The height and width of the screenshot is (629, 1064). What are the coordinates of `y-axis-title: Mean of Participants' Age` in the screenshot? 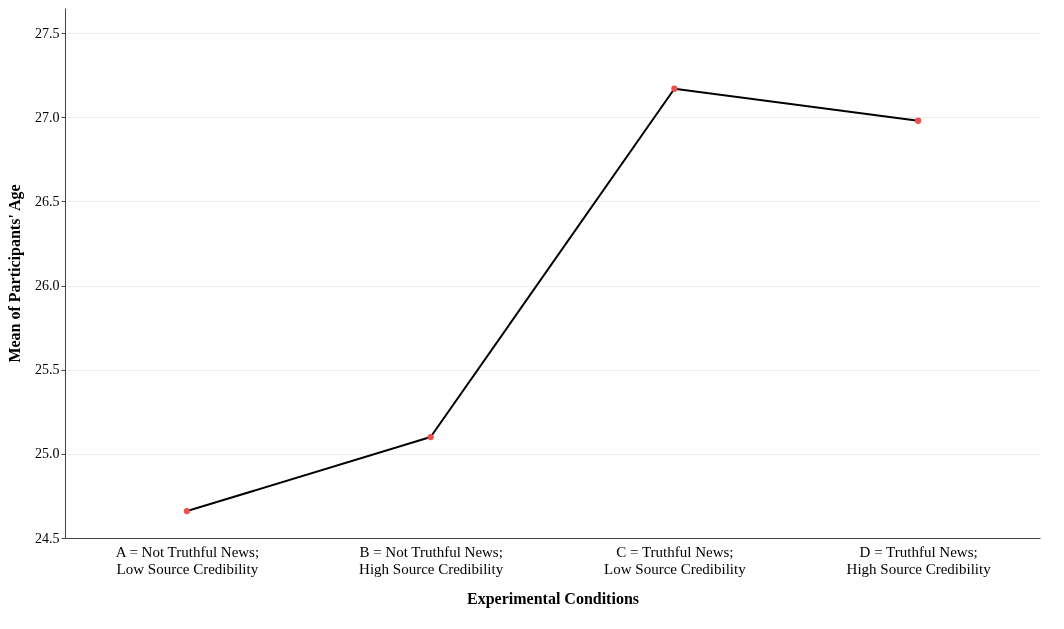 It's located at (15, 273).